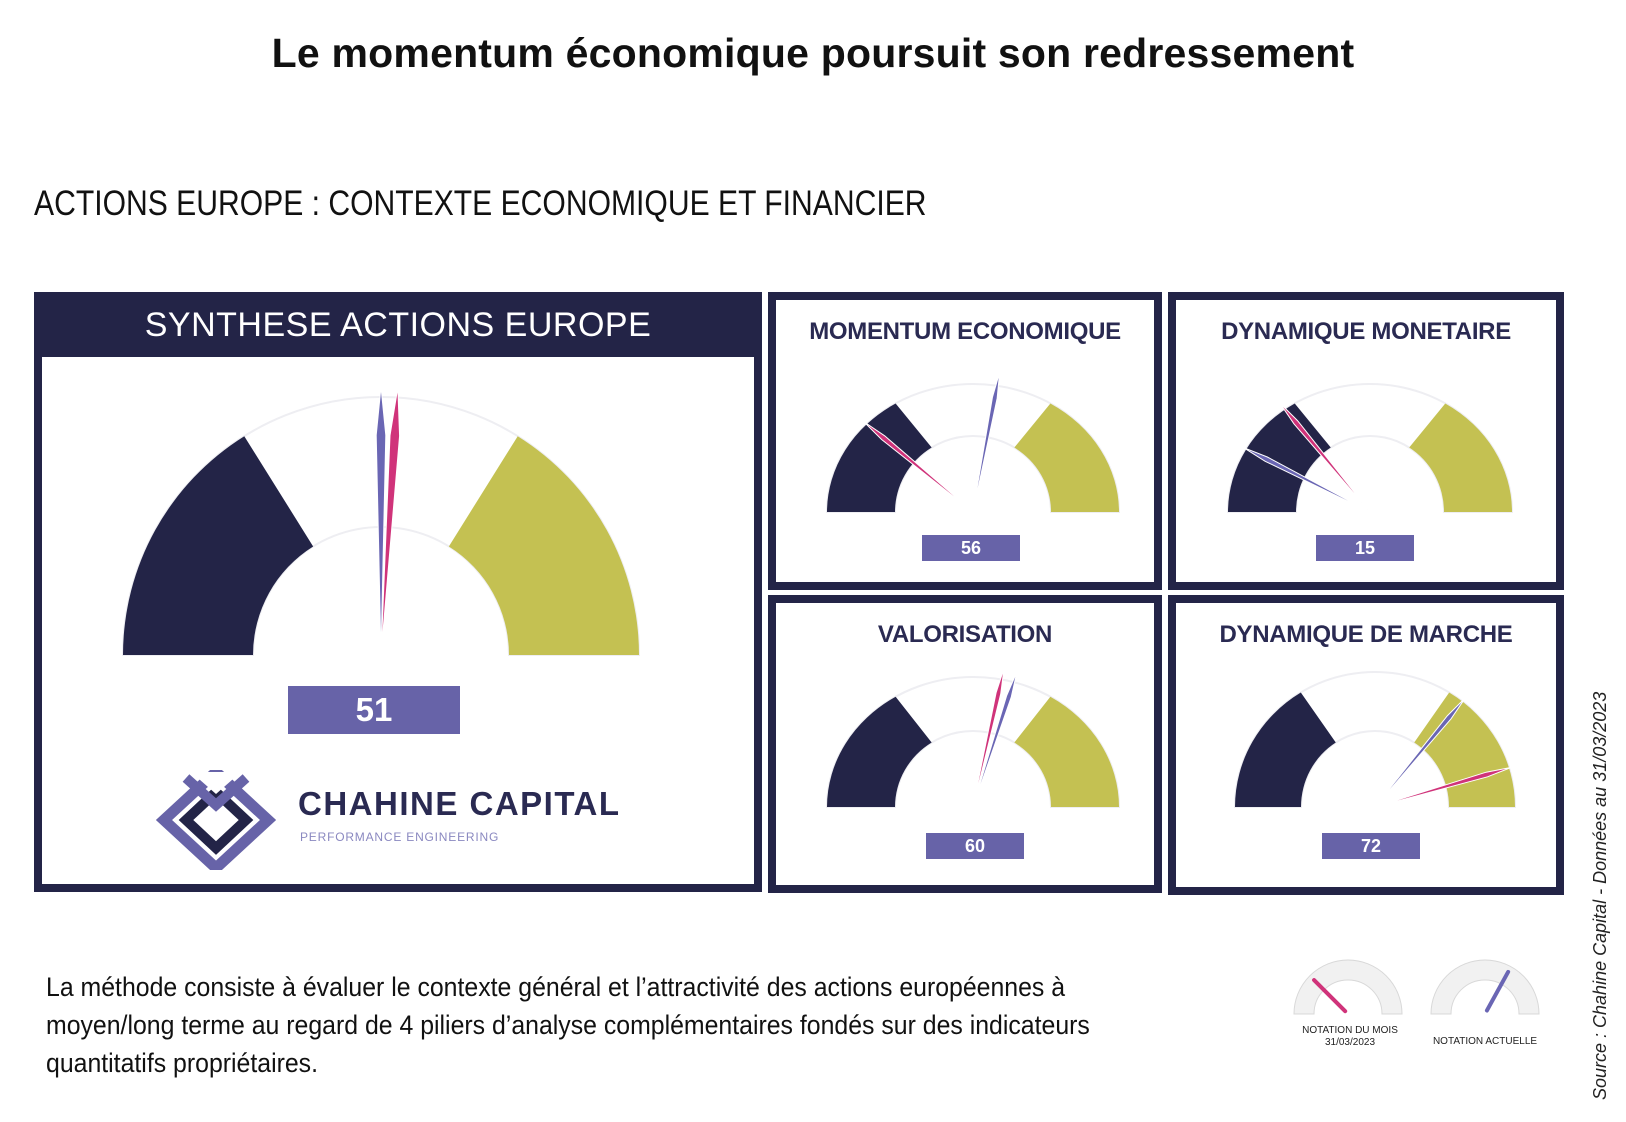  I want to click on gauge-value-box: 72, so click(1371, 846).